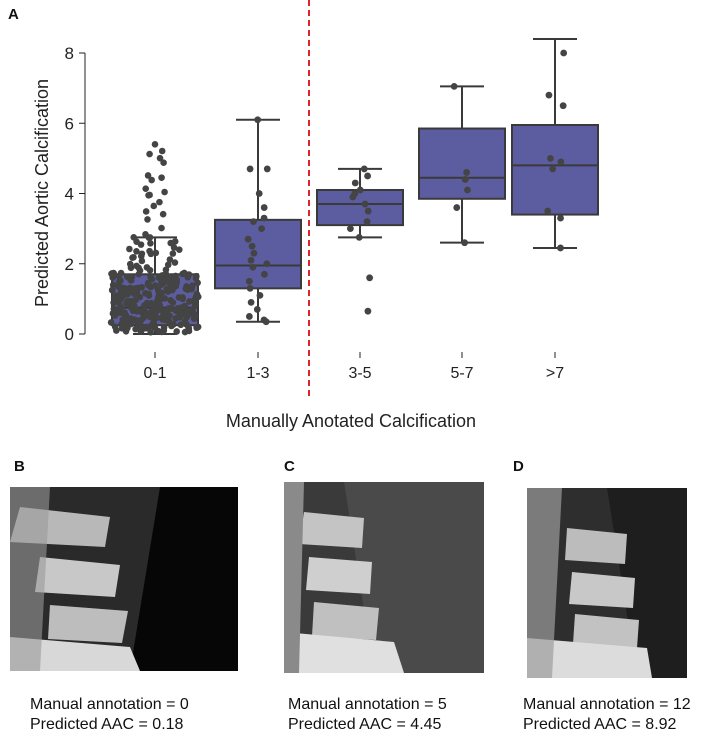 This screenshot has height=737, width=702. What do you see at coordinates (69, 53) in the screenshot?
I see `y-tick-label: 8` at bounding box center [69, 53].